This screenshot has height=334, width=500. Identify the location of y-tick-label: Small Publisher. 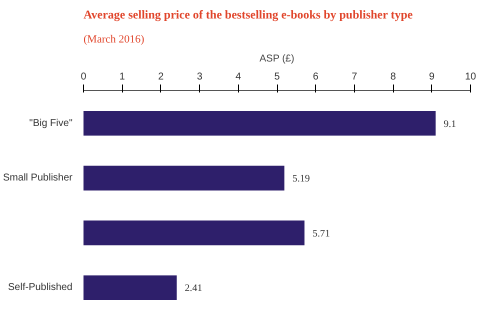
(38, 178).